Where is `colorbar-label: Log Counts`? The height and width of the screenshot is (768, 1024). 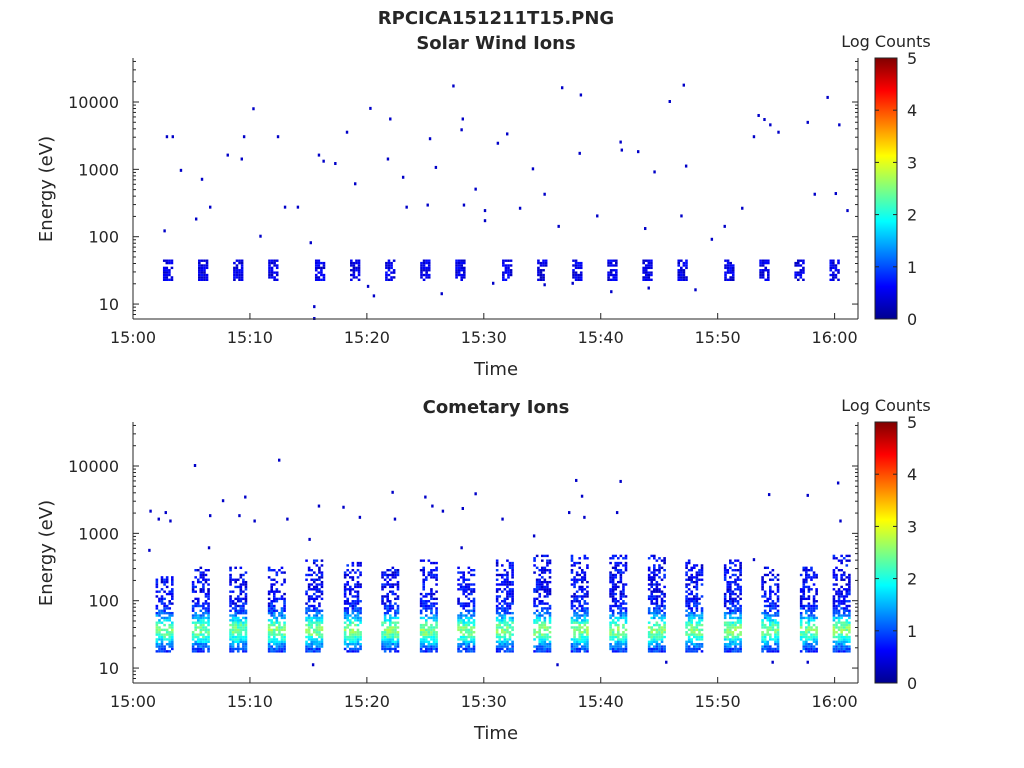
colorbar-label: Log Counts is located at coordinates (886, 405).